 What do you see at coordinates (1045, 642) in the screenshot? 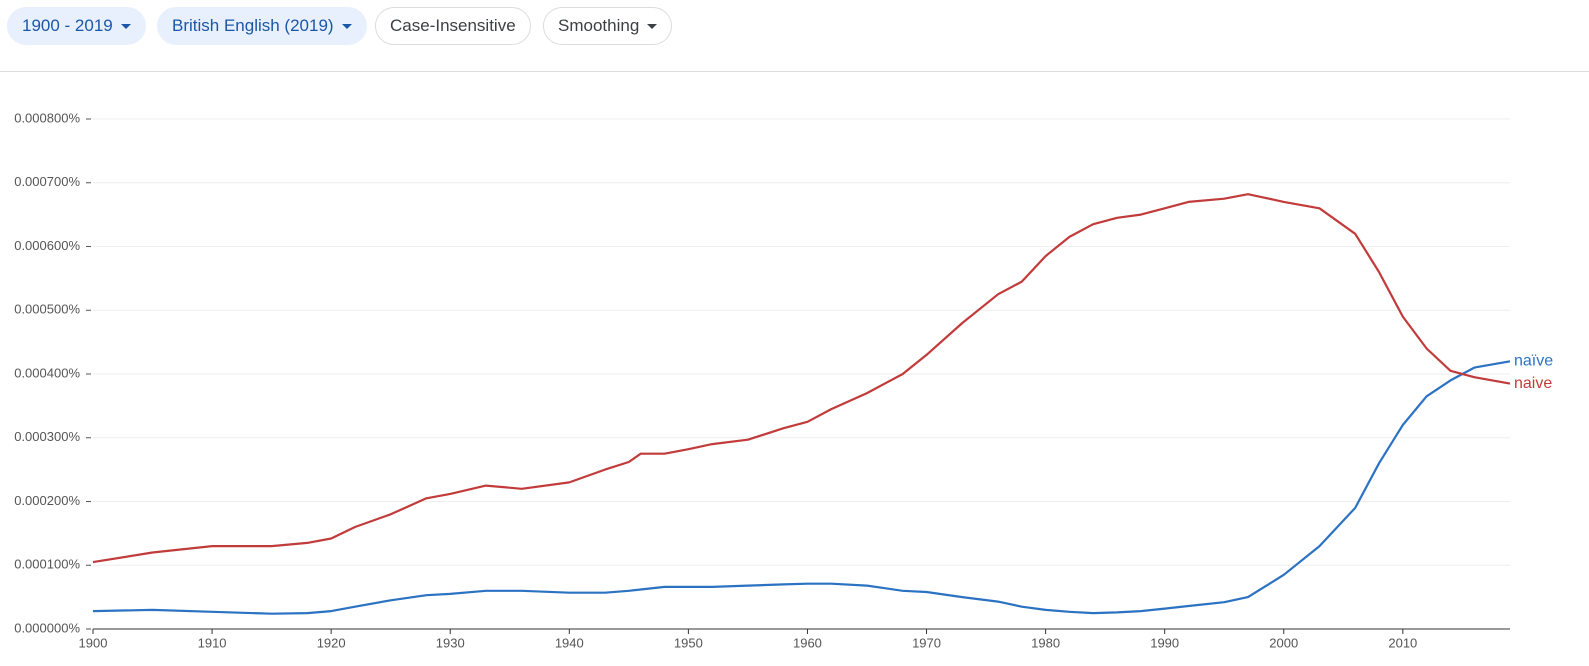
I see `x-tick-label: 1980` at bounding box center [1045, 642].